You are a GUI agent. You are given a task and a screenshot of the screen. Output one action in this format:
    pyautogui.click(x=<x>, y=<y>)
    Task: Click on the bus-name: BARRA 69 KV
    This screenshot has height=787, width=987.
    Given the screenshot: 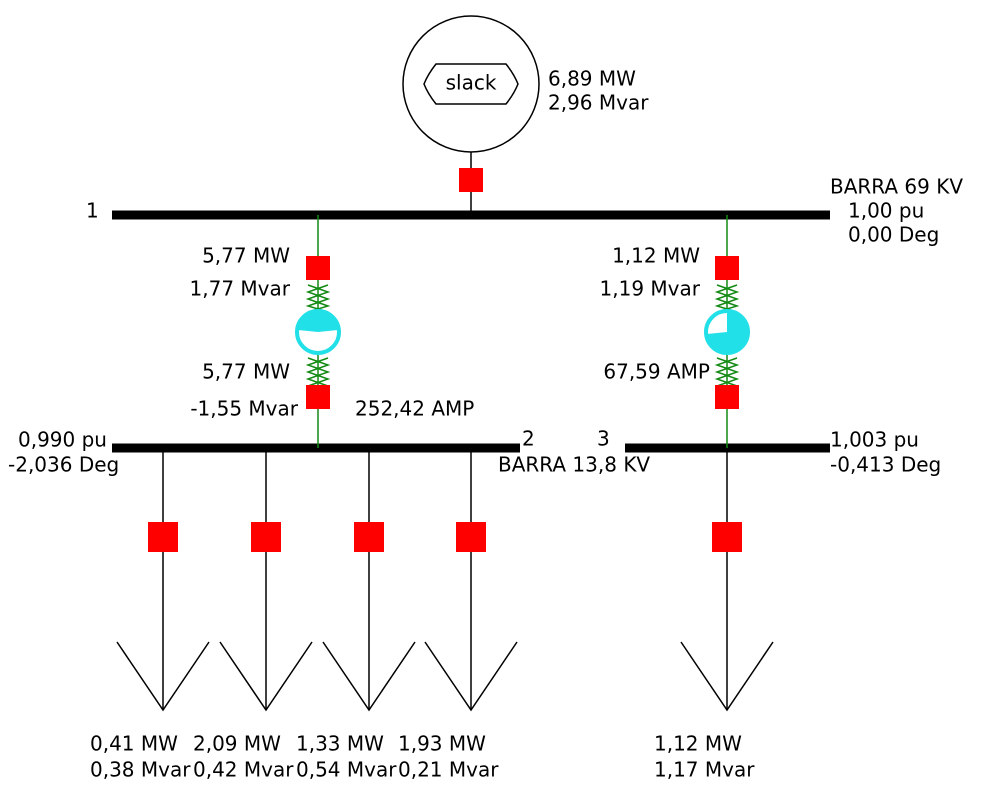 What is the action you would take?
    pyautogui.click(x=896, y=187)
    